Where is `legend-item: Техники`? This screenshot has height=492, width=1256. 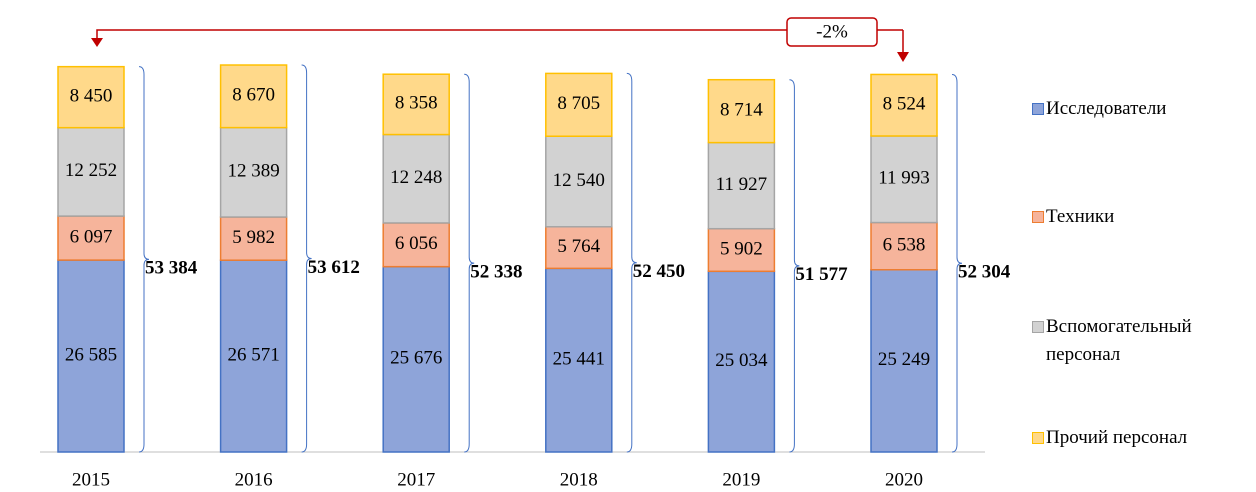 legend-item: Техники is located at coordinates (1143, 217).